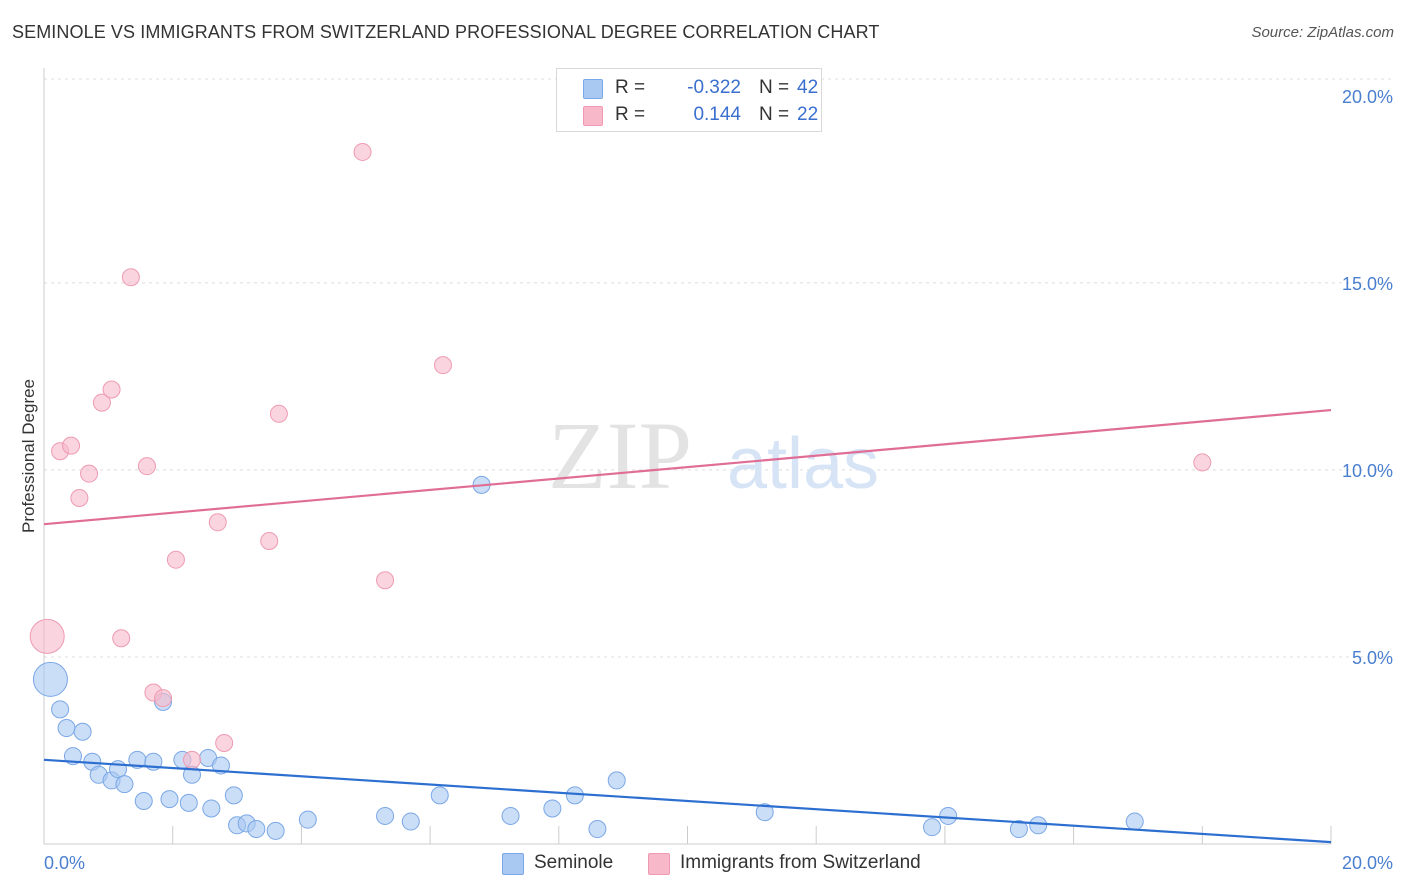  I want to click on watermark: ZIP atlas, so click(713, 455).